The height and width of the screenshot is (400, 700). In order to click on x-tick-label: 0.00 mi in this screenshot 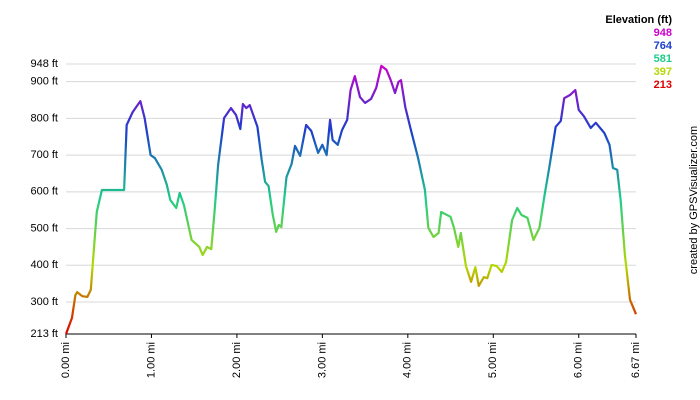, I will do `click(66, 360)`.